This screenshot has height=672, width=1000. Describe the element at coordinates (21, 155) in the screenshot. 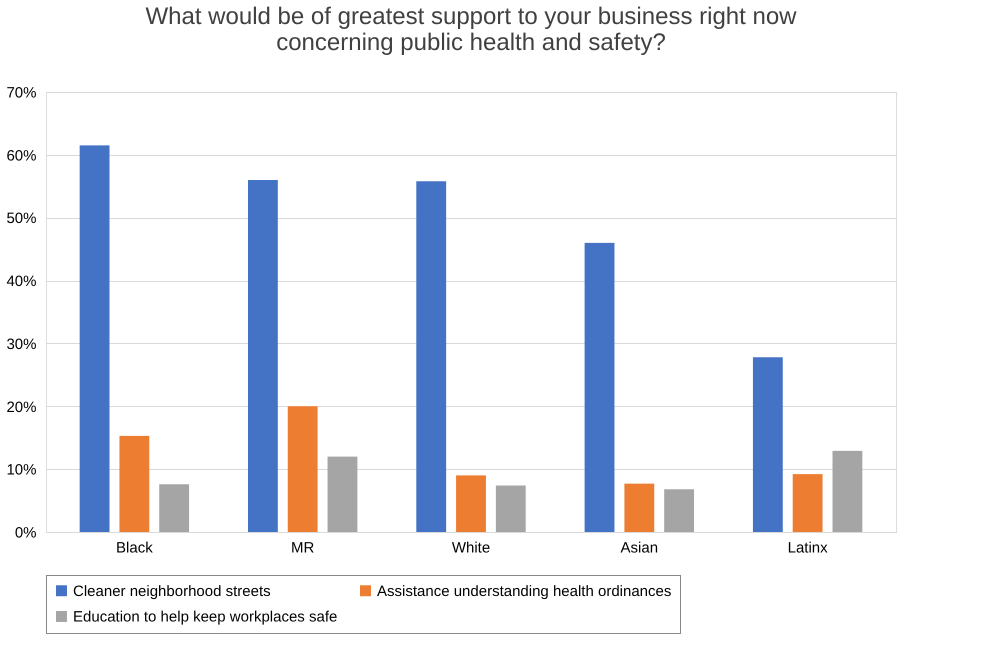

I see `y-tick-label: 60%` at that location.